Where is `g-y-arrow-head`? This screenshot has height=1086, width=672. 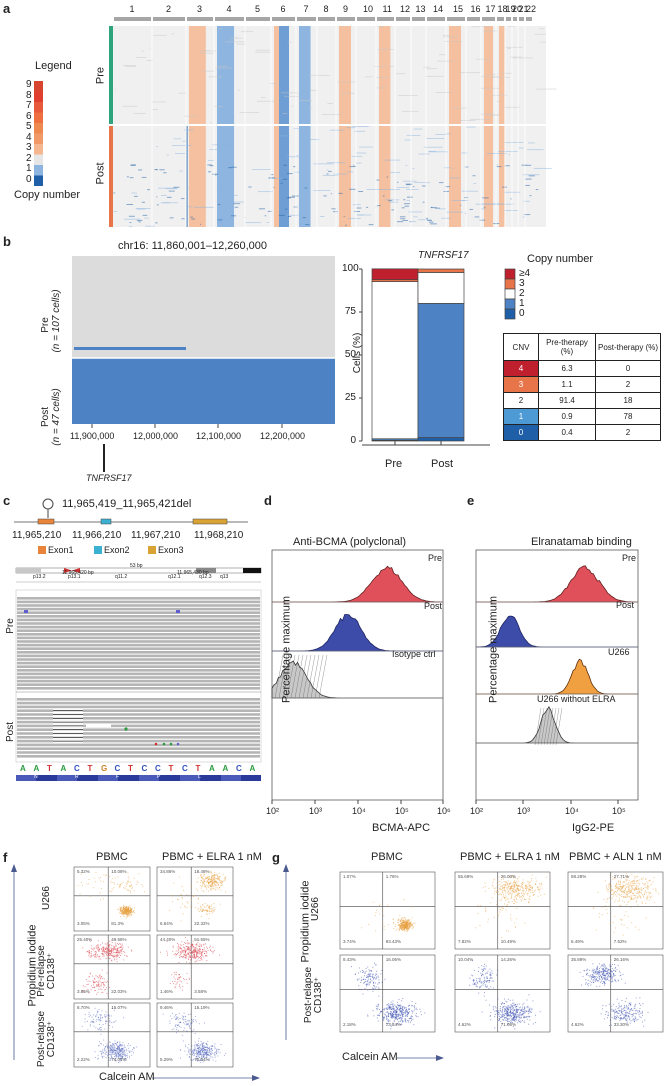
g-y-arrow-head is located at coordinates (286, 868).